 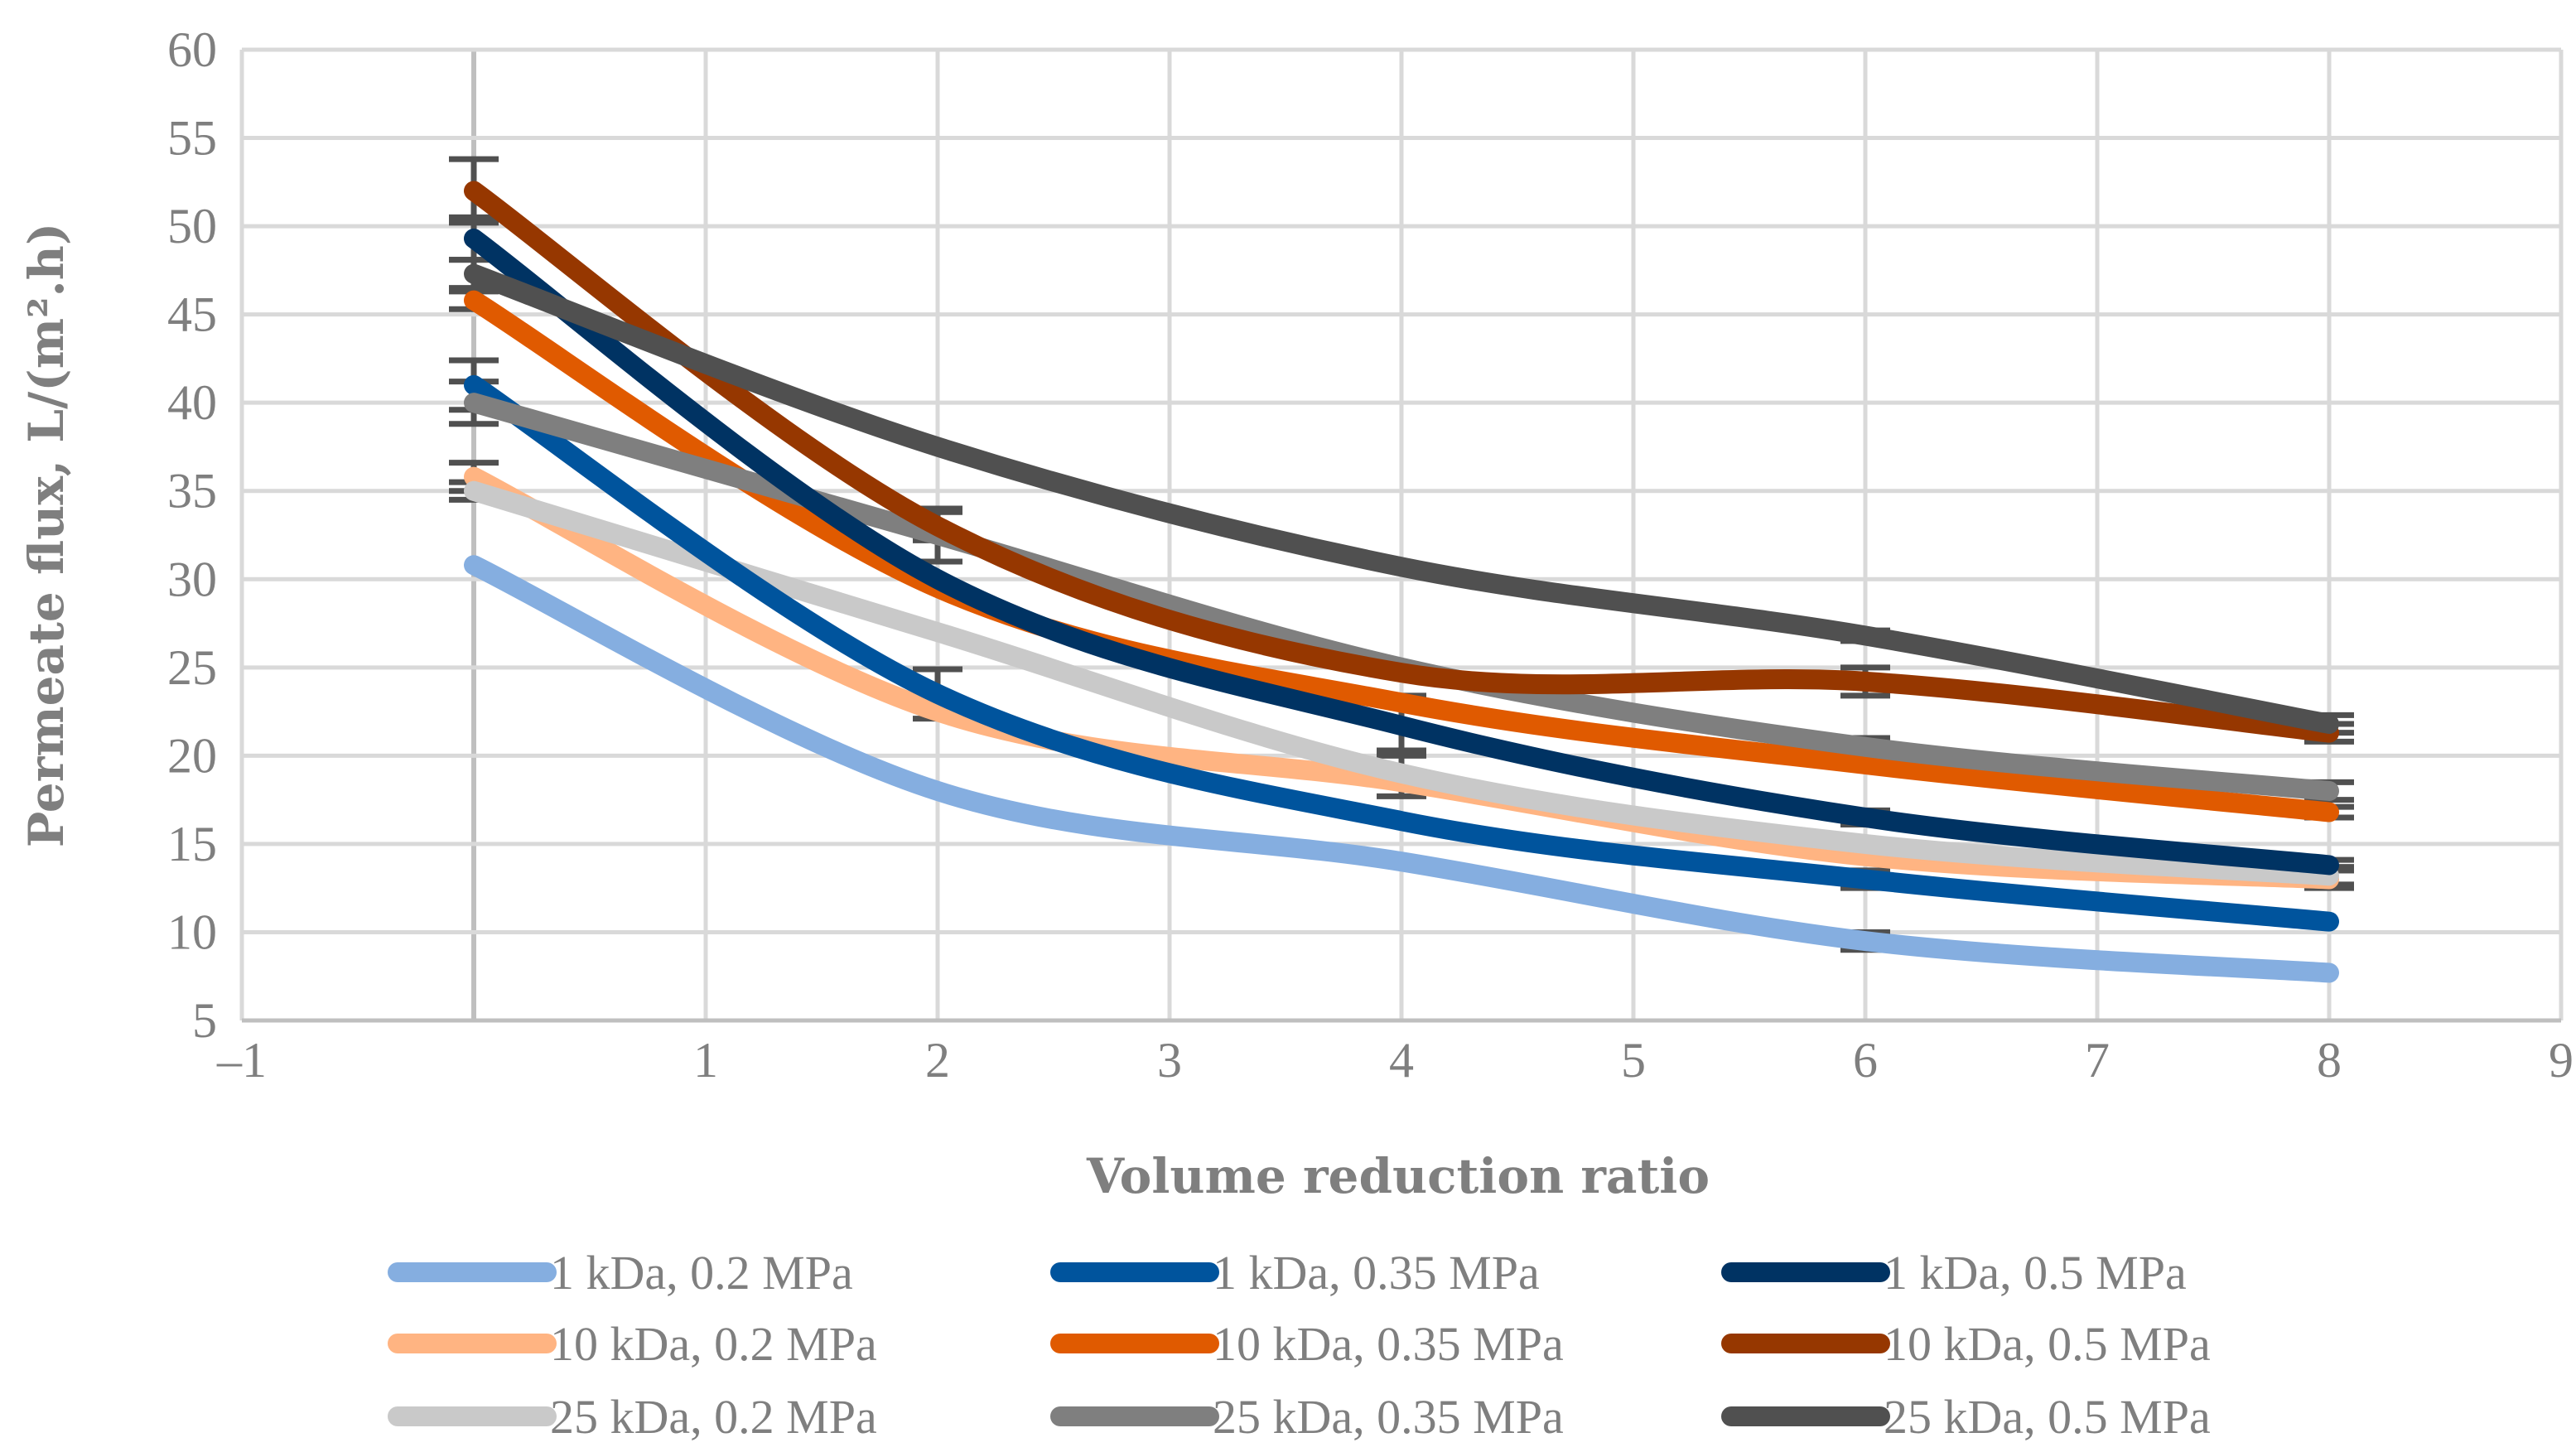 What do you see at coordinates (192, 579) in the screenshot?
I see `y-tick-label: 30` at bounding box center [192, 579].